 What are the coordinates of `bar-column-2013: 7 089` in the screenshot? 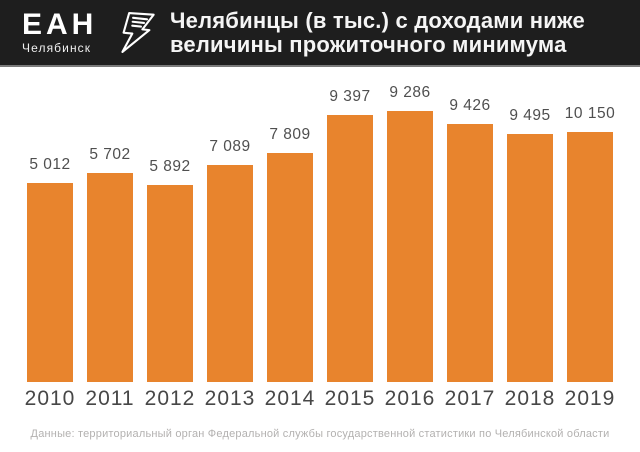 It's located at (230, 260).